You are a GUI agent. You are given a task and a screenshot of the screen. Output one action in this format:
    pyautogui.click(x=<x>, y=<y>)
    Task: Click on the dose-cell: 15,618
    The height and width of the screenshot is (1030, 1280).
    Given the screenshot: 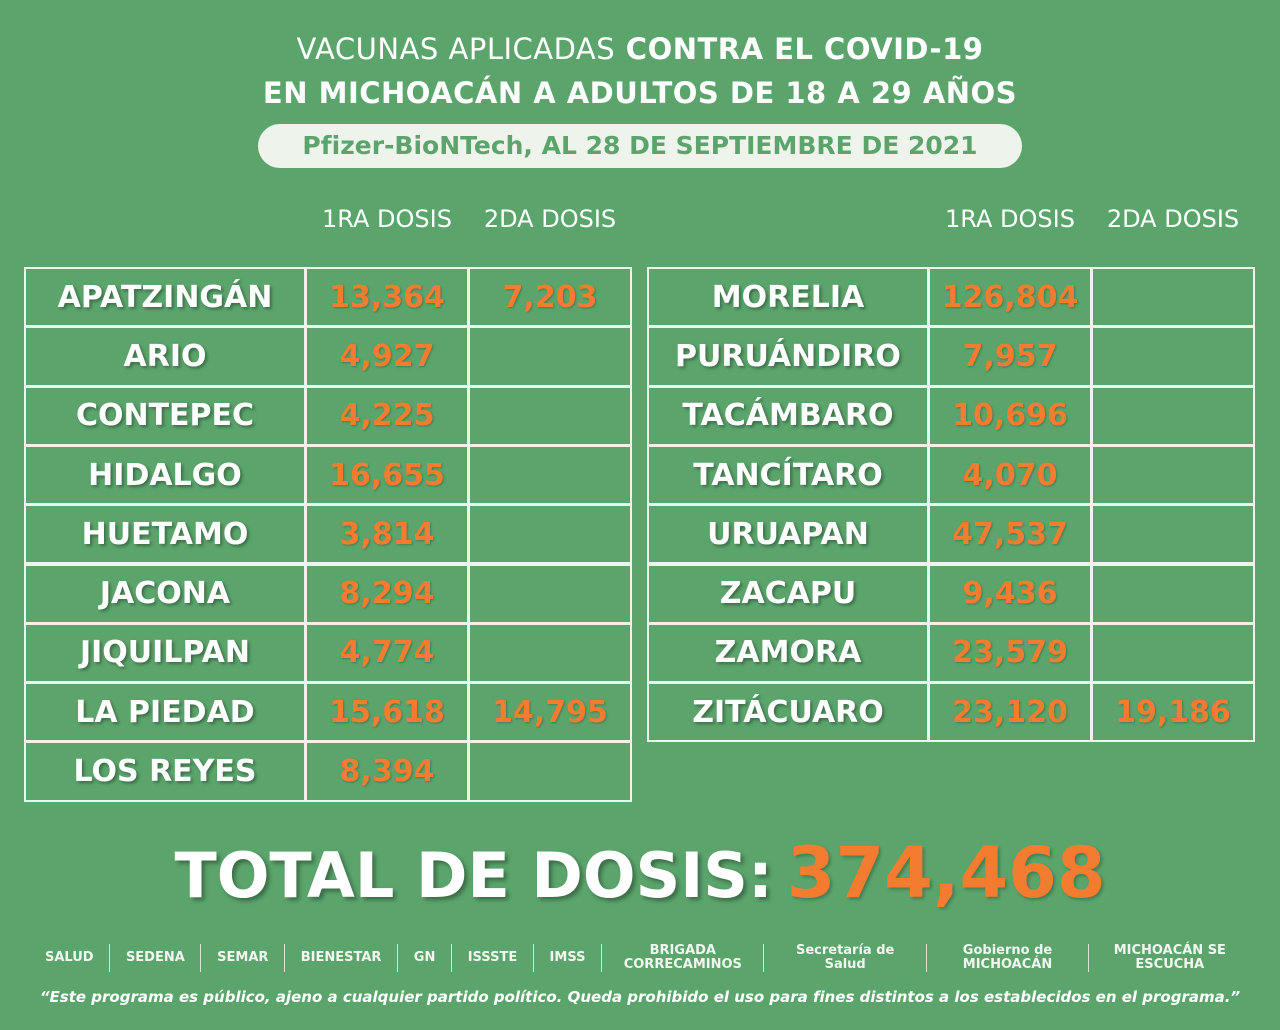 What is the action you would take?
    pyautogui.click(x=387, y=712)
    